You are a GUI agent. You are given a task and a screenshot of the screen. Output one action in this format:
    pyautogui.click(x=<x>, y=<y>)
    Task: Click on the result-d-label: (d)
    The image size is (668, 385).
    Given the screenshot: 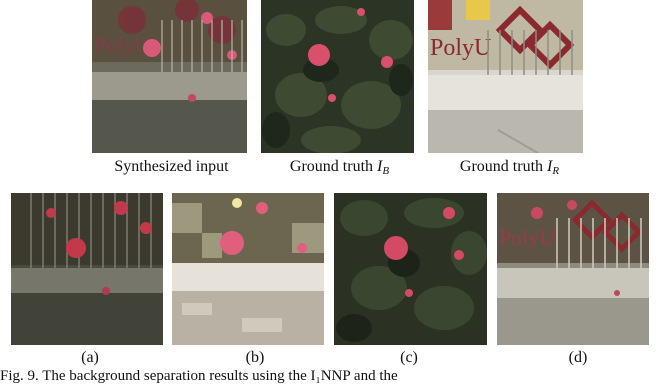 What is the action you would take?
    pyautogui.click(x=578, y=357)
    